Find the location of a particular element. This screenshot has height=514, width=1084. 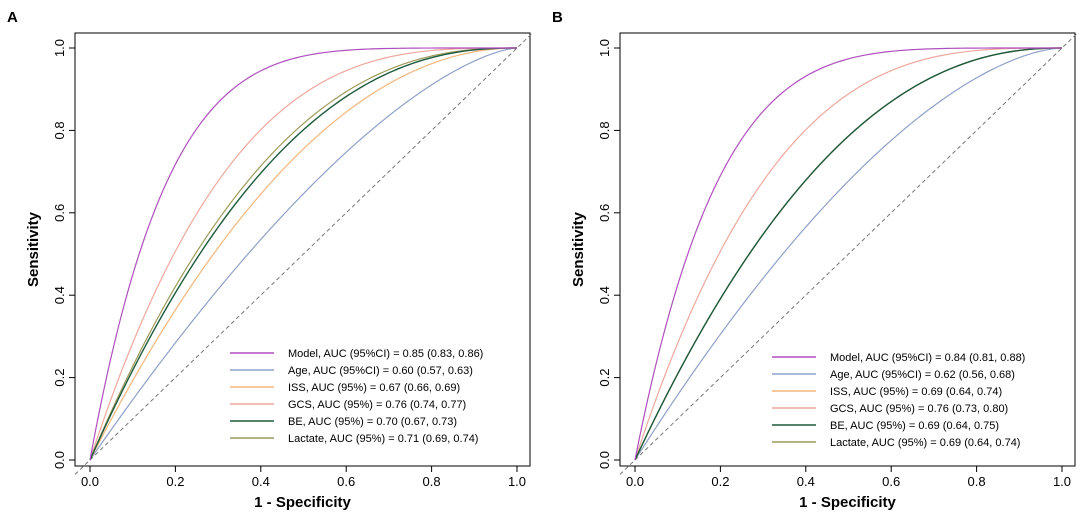

legend-label-lactate: Lactate, AUC (95%) = 0.69 (0.64, 0.74) is located at coordinates (925, 443).